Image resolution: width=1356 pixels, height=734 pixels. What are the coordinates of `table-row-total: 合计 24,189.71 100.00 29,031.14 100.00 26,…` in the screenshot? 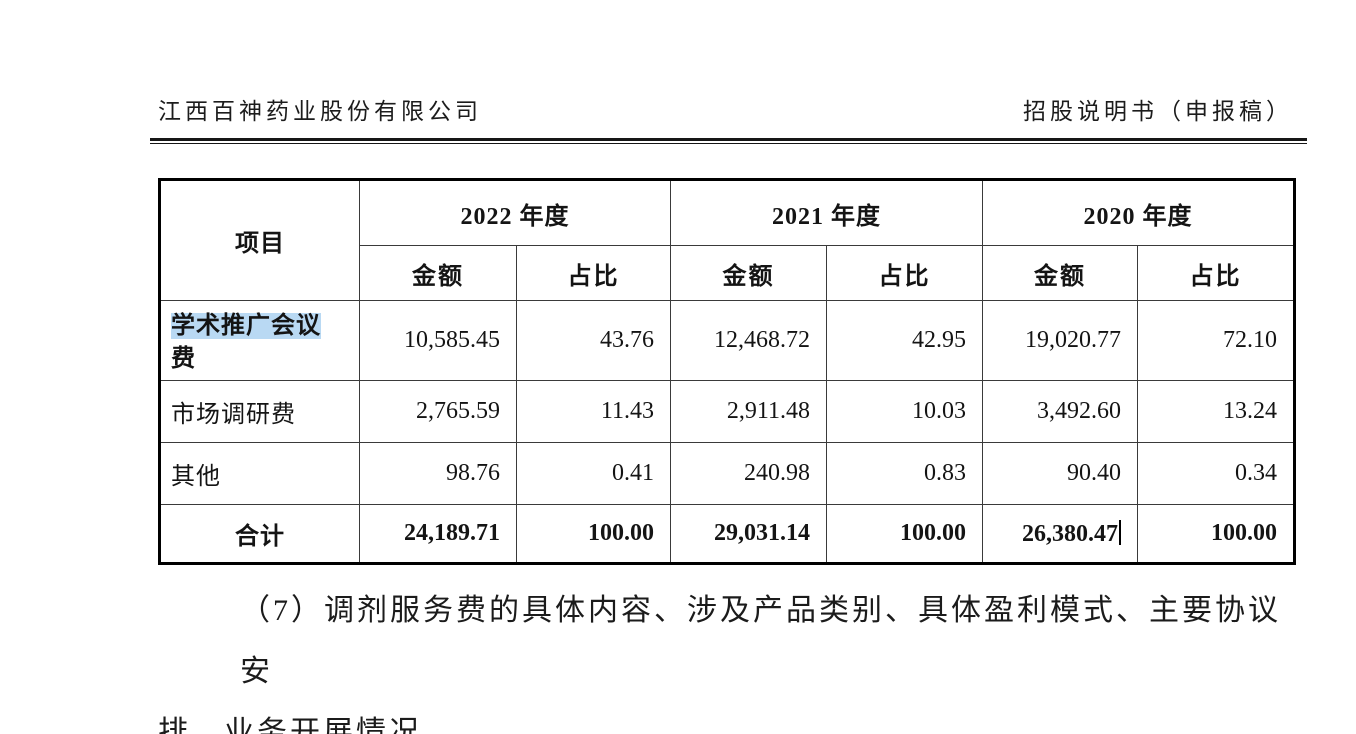 It's located at (727, 534).